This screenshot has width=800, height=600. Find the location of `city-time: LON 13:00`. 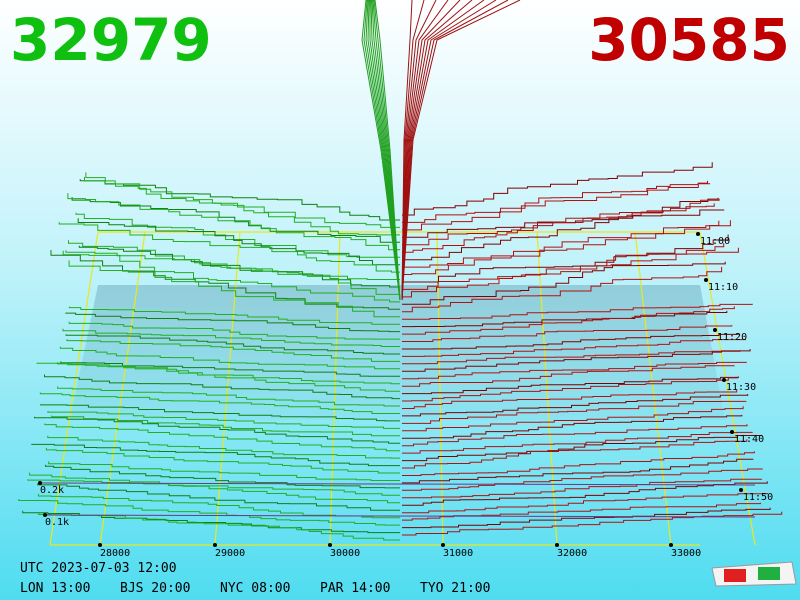

city-time: LON 13:00 is located at coordinates (55, 588).